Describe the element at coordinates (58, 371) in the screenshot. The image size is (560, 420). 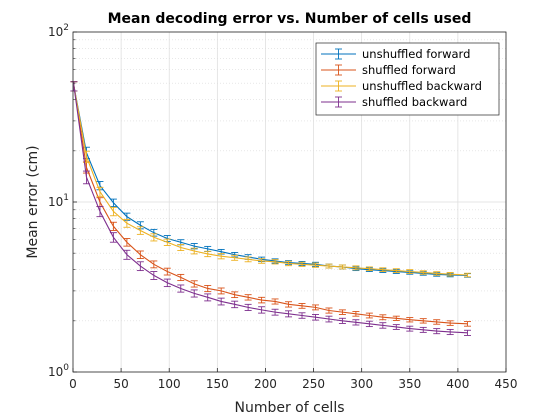
I see `y-tick-label: 10⁰` at that location.